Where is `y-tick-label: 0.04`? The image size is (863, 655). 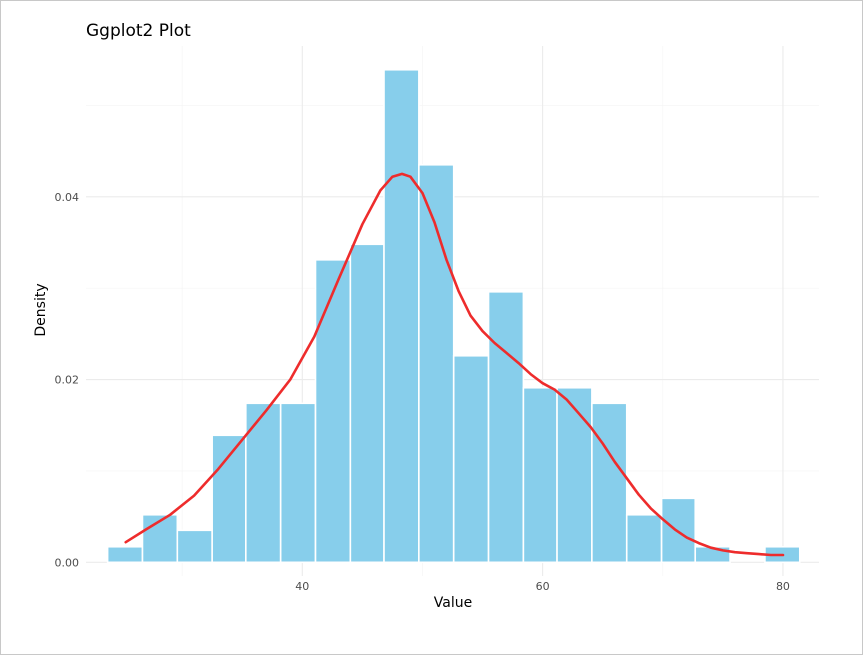 y-tick-label: 0.04 is located at coordinates (67, 197).